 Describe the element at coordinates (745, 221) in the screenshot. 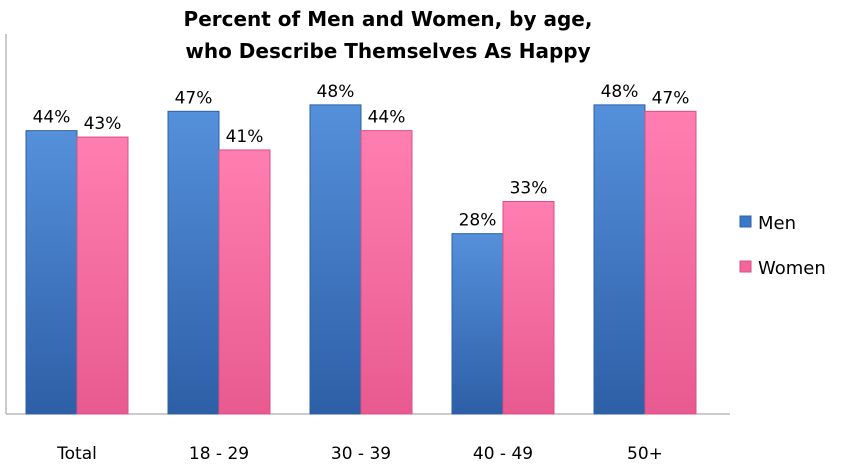

I see `legend-swatch-men` at that location.